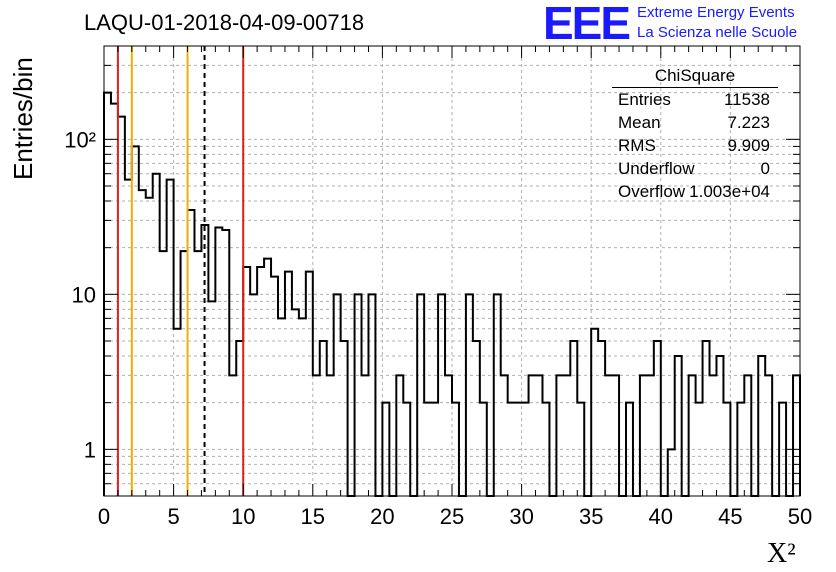 The height and width of the screenshot is (572, 836). Describe the element at coordinates (104, 516) in the screenshot. I see `x-tick-label: 0` at that location.